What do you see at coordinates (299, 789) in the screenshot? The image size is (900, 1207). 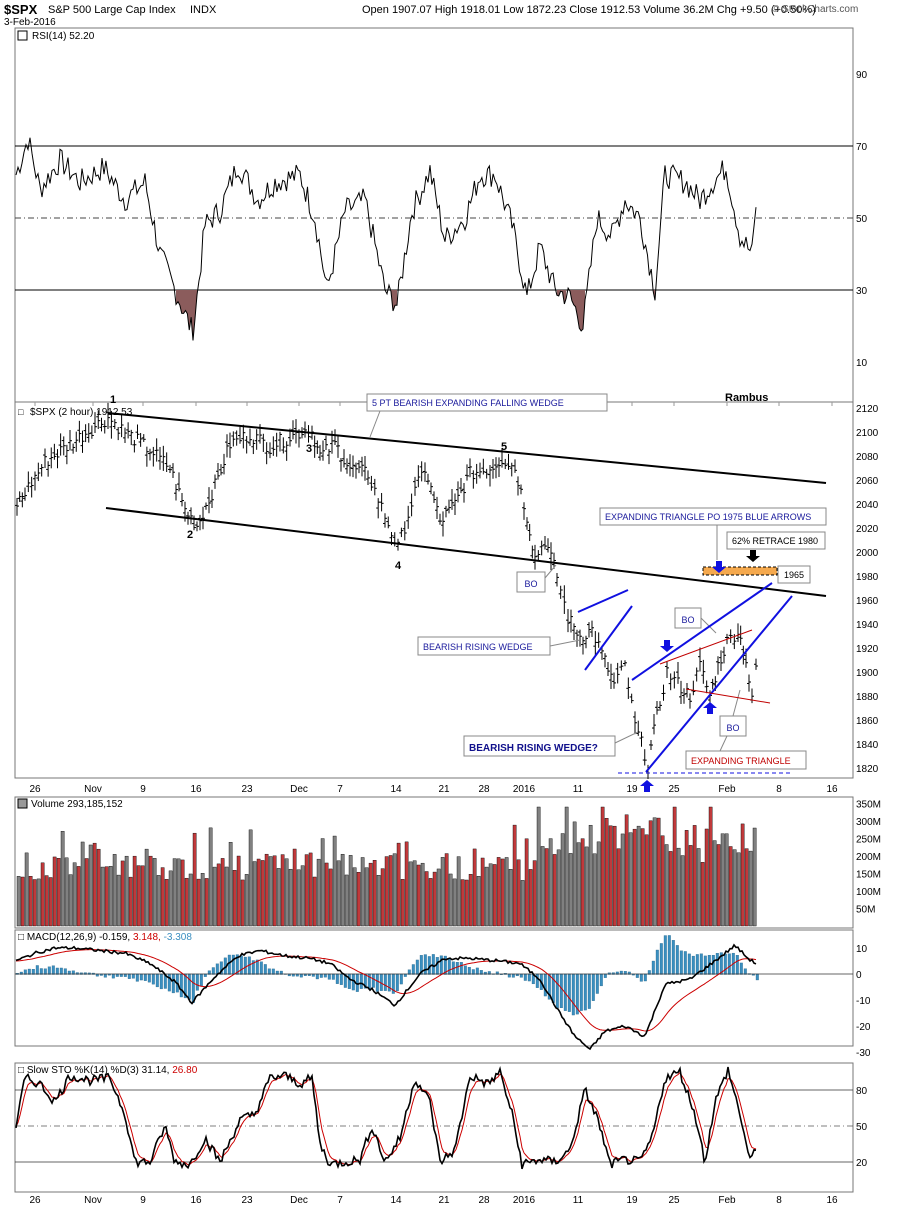 I see `x-tick-label: Dec` at bounding box center [299, 789].